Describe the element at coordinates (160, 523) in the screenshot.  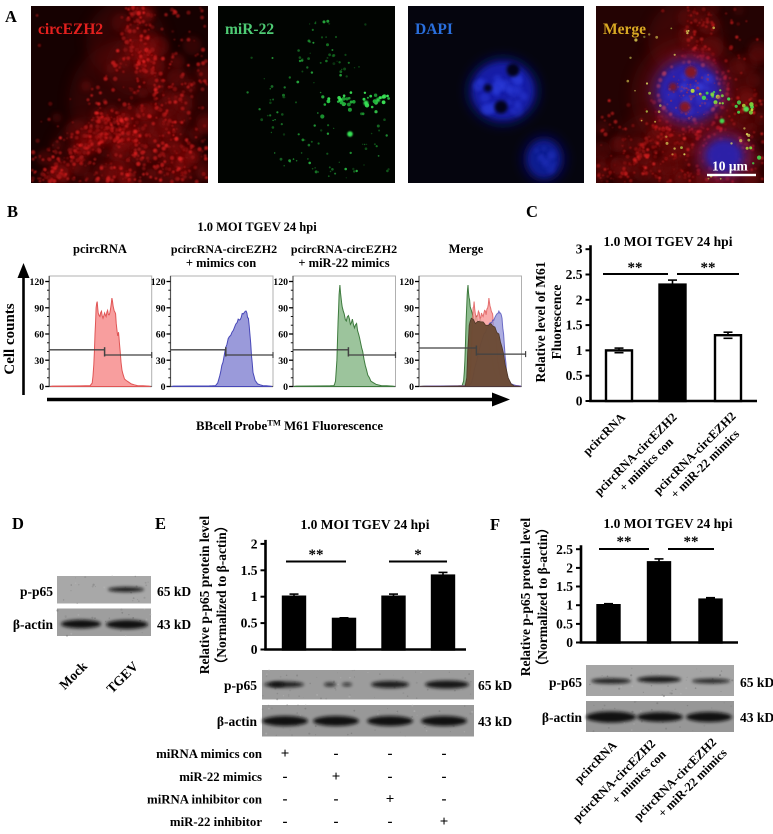
I see `svg-text: E` at that location.